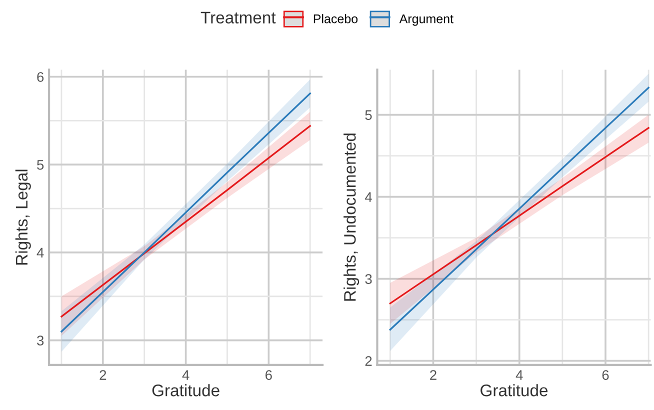 This screenshot has height=410, width=654. What do you see at coordinates (23, 217) in the screenshot?
I see `y-axis-title: Rights, Legal` at bounding box center [23, 217].